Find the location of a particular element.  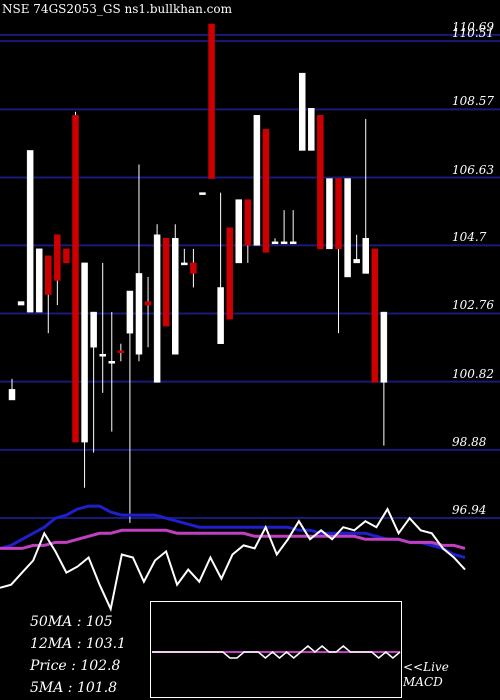

ma12-readout: 12MA : 103.1 is located at coordinates (78, 644).